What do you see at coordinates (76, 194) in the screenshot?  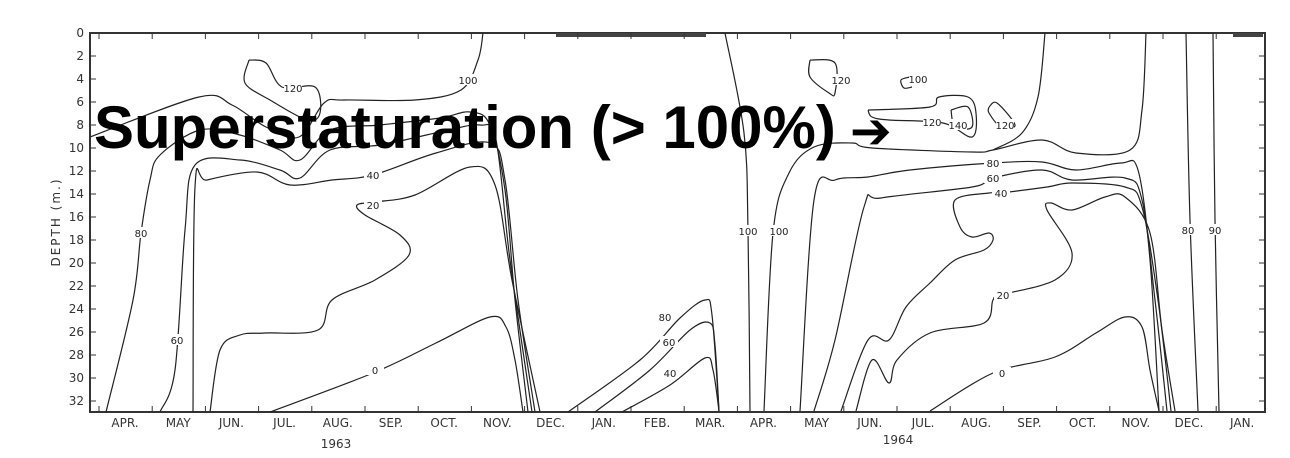 I see `y-tick-label: 14` at bounding box center [76, 194].